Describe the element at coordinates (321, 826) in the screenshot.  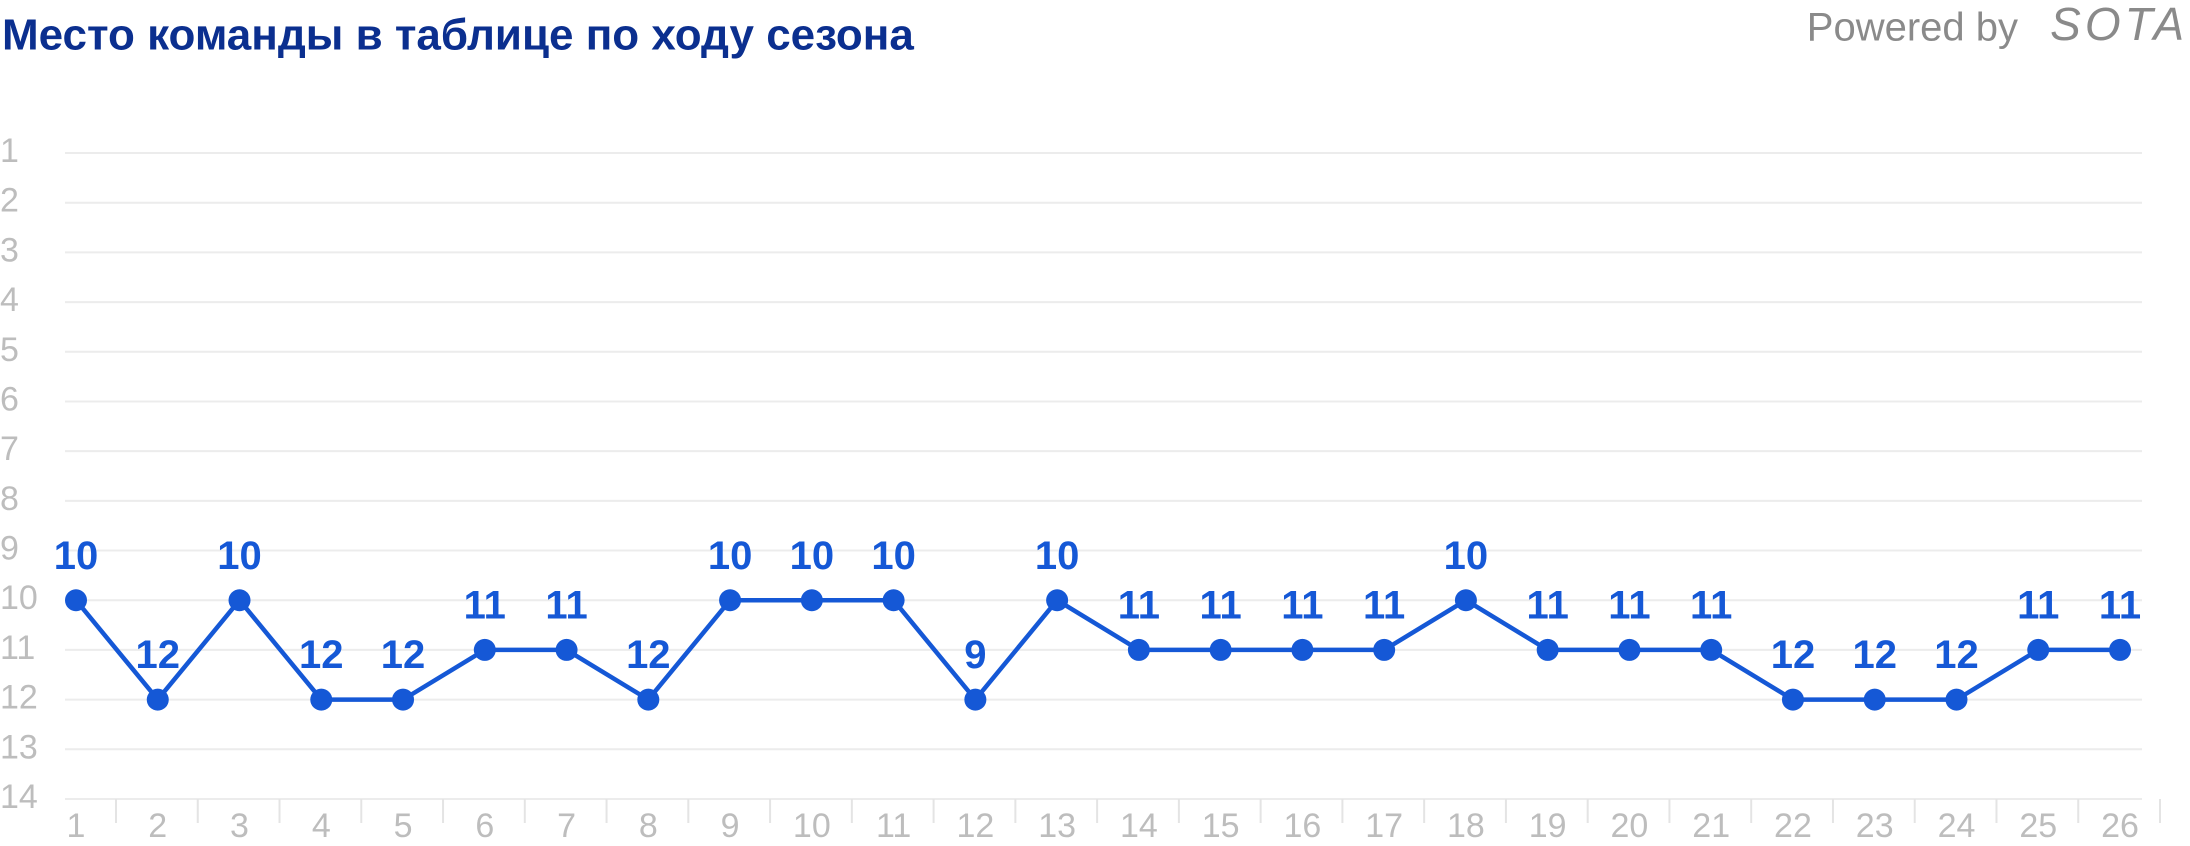
I see `x-tick-label: 4` at that location.